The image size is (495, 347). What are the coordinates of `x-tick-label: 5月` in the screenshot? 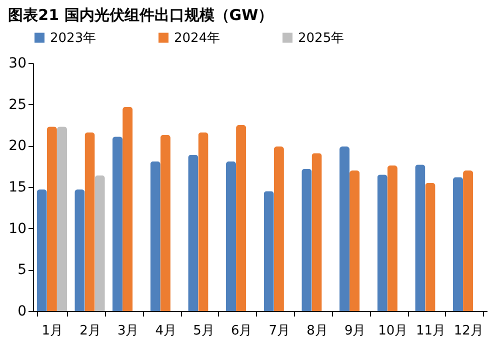 It's located at (203, 331).